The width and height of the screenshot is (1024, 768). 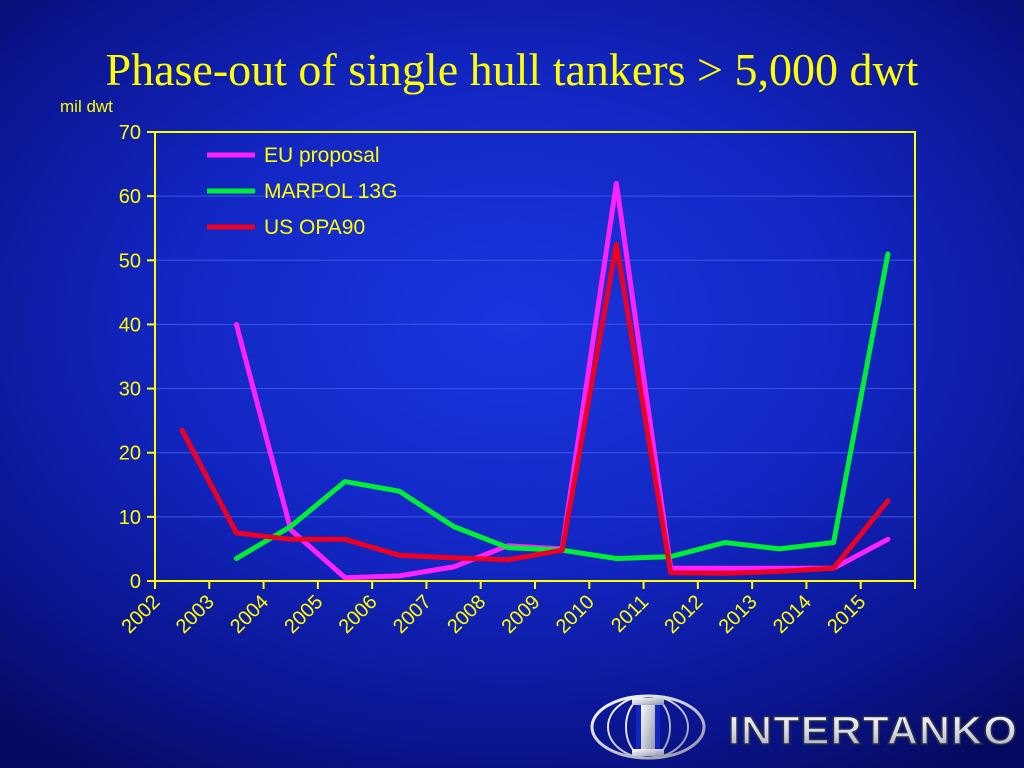 I want to click on x-tick-label: 2005, so click(x=303, y=614).